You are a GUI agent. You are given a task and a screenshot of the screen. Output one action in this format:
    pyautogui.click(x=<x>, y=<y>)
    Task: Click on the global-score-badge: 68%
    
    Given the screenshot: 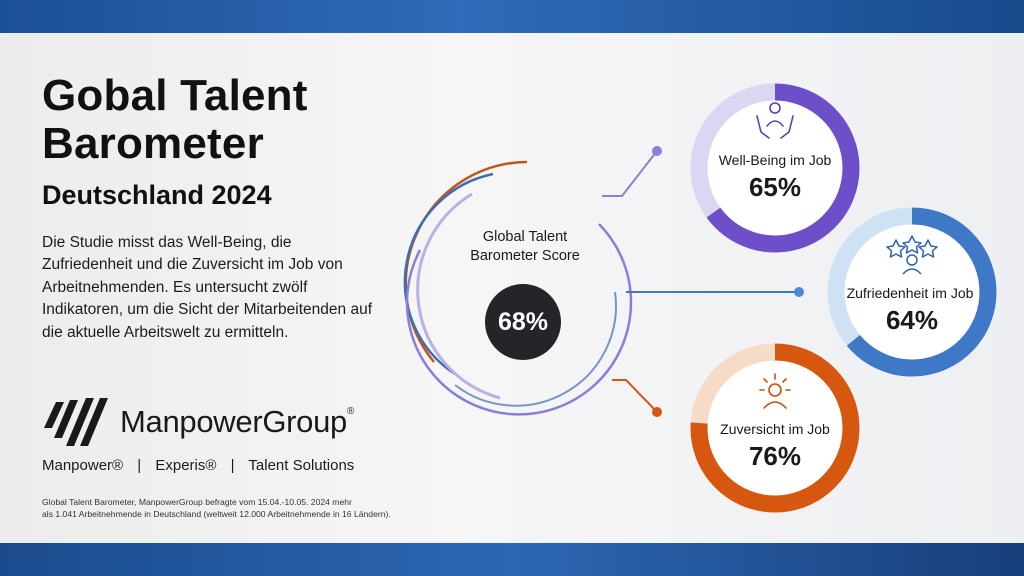 What is the action you would take?
    pyautogui.click(x=523, y=322)
    